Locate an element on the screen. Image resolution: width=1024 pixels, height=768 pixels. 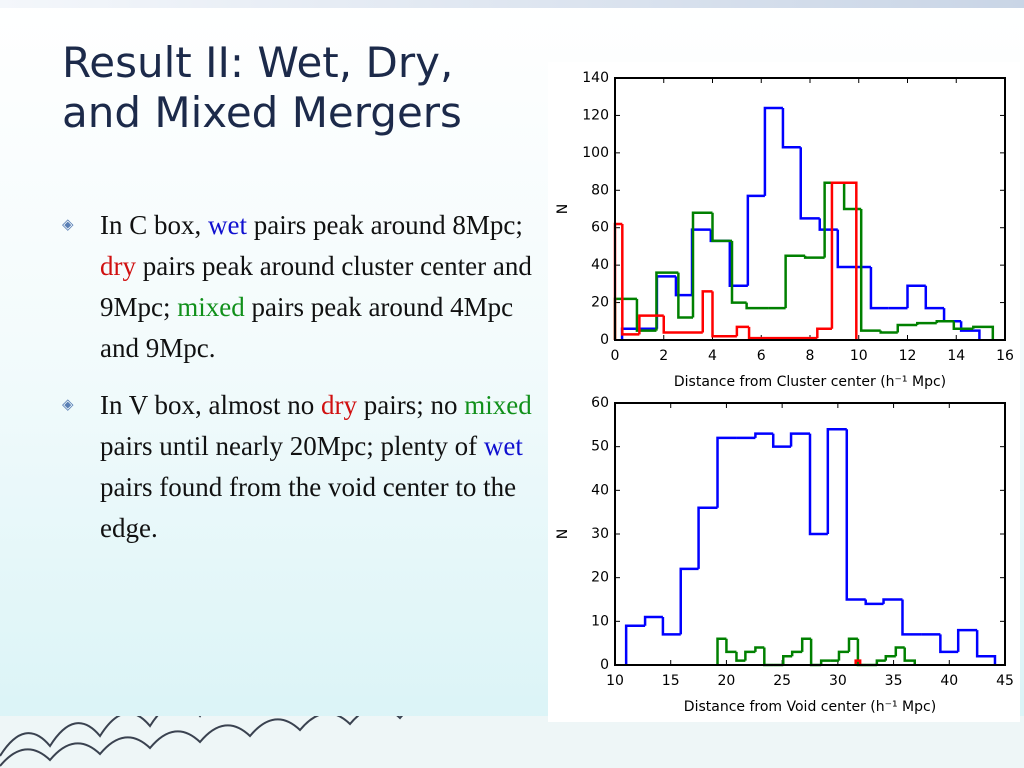
x-tick-label: 20 is located at coordinates (727, 681).